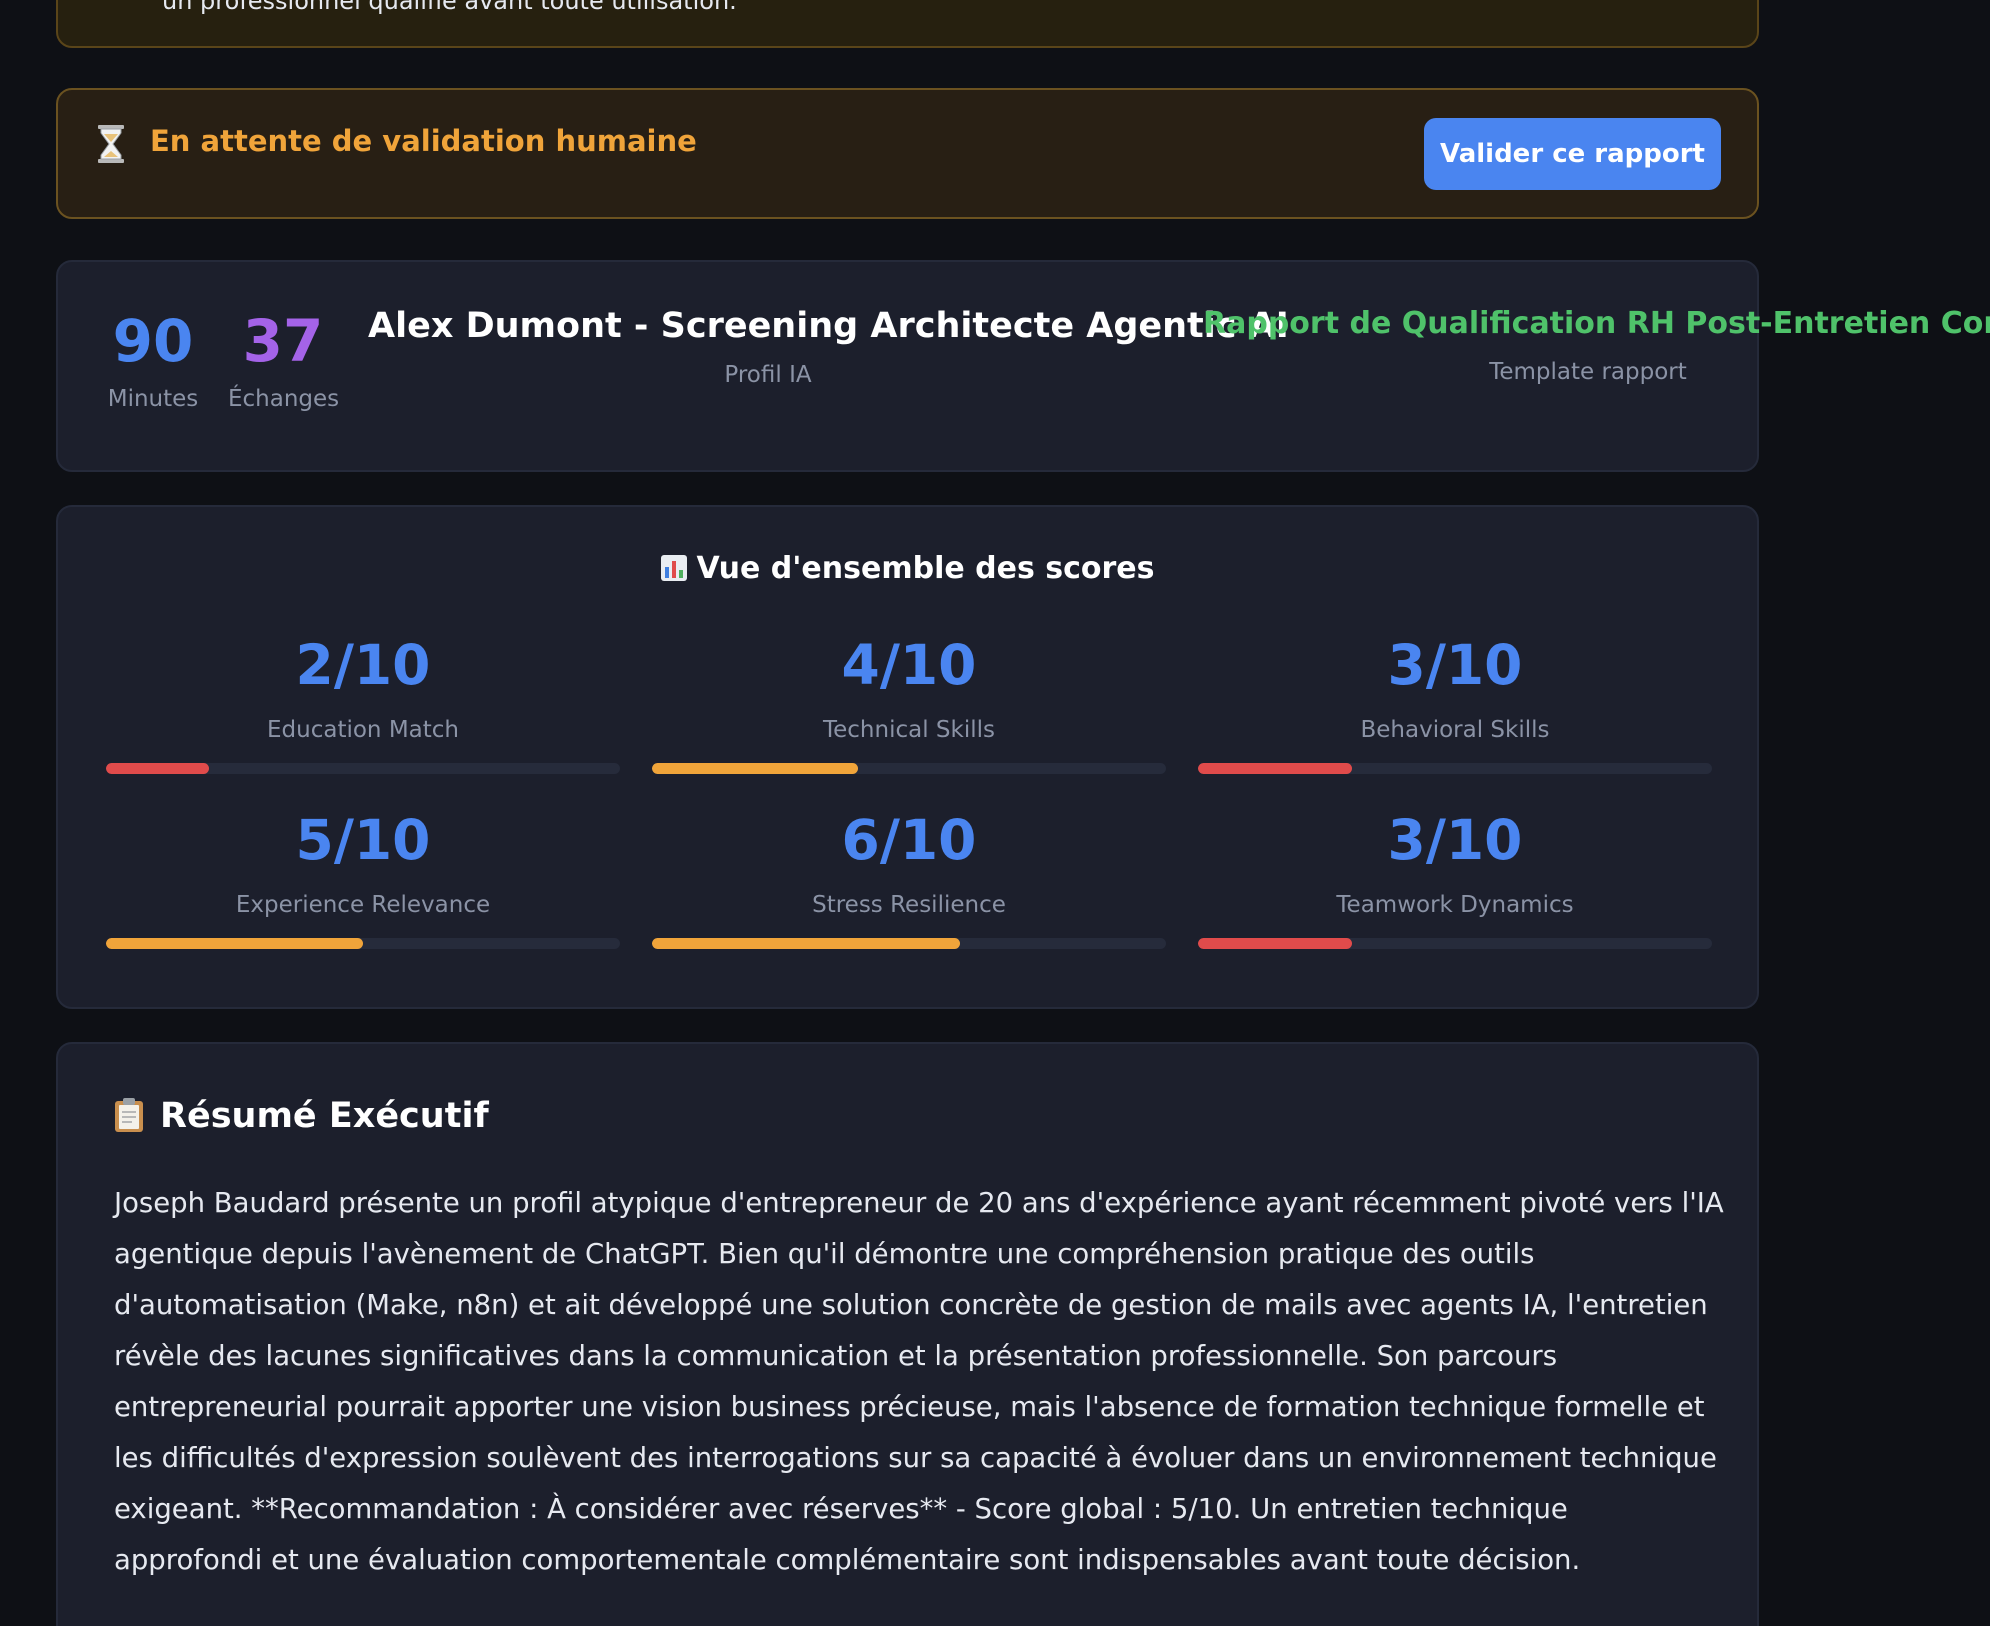 This screenshot has width=1990, height=1626. What do you see at coordinates (1588, 372) in the screenshot?
I see `template-label: Template rapport` at bounding box center [1588, 372].